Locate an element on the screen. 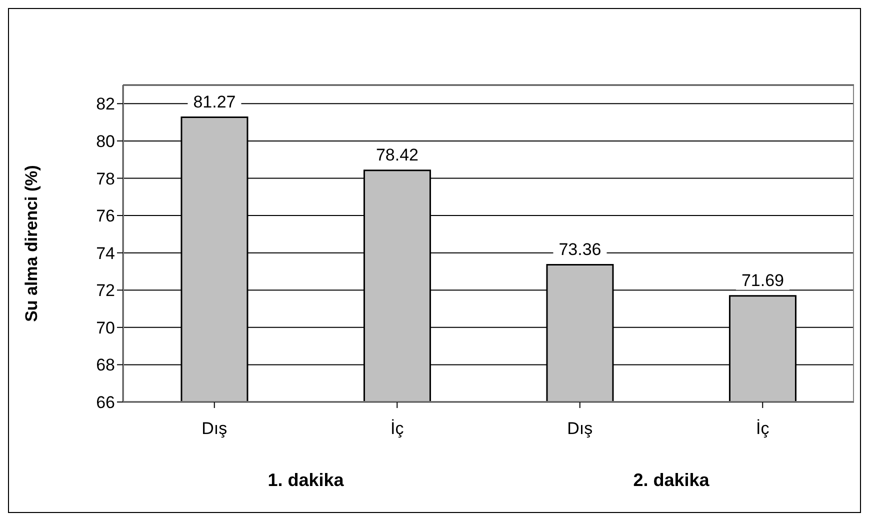 Image resolution: width=869 pixels, height=521 pixels. y-tick-label: 78 is located at coordinates (105, 178).